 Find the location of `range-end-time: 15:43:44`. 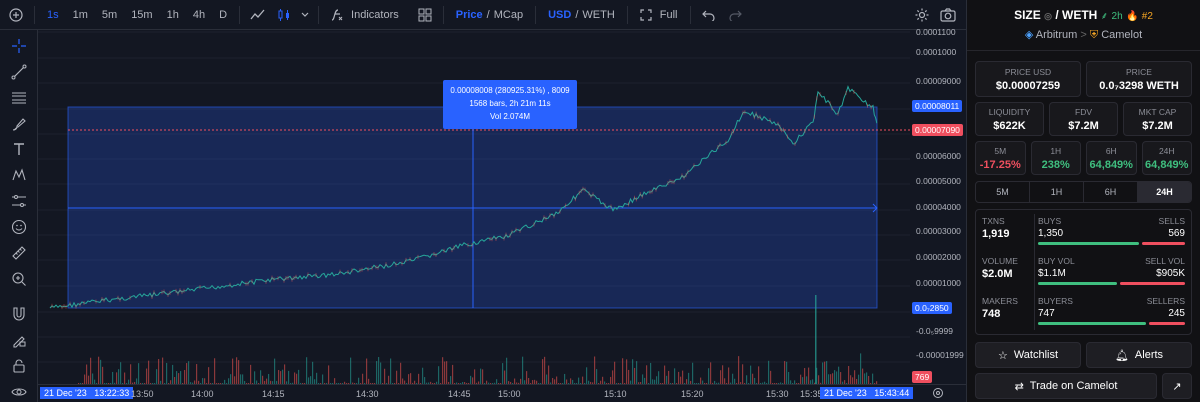

range-end-time: 15:43:44 is located at coordinates (891, 393).